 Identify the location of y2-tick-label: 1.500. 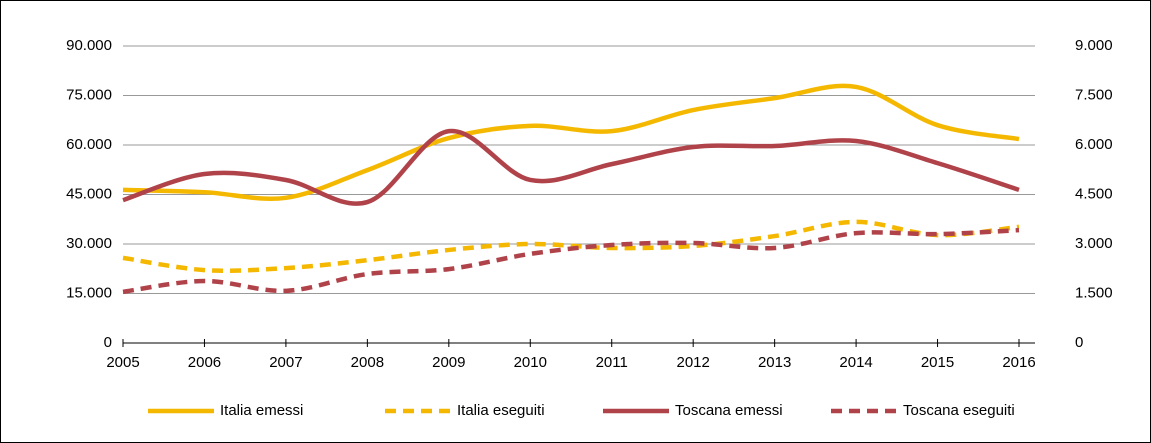
(1094, 292).